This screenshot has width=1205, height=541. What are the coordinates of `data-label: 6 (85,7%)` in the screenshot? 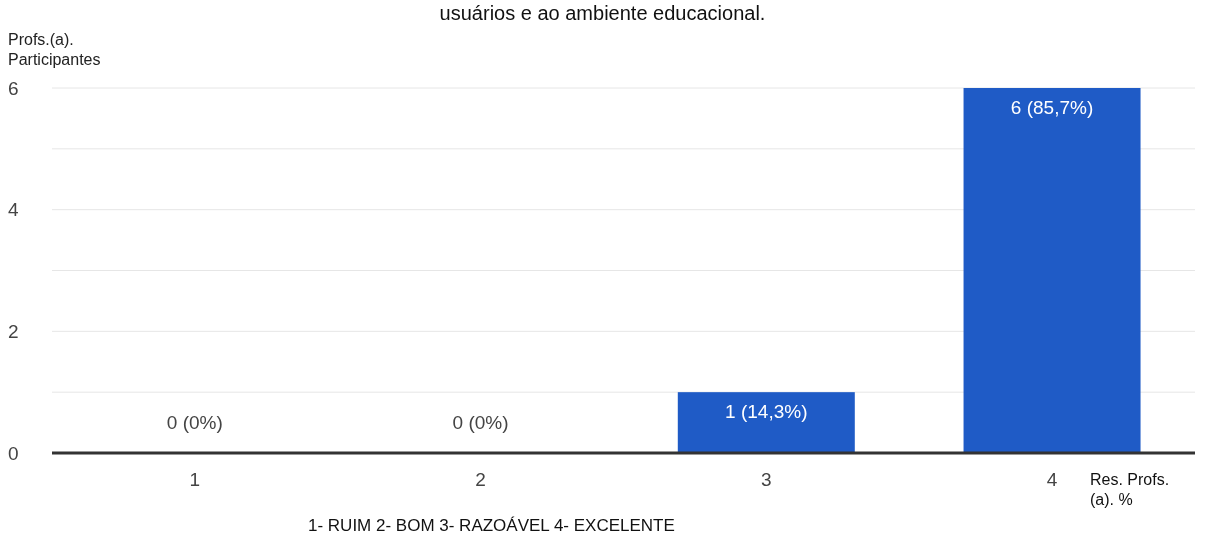 It's located at (1052, 107).